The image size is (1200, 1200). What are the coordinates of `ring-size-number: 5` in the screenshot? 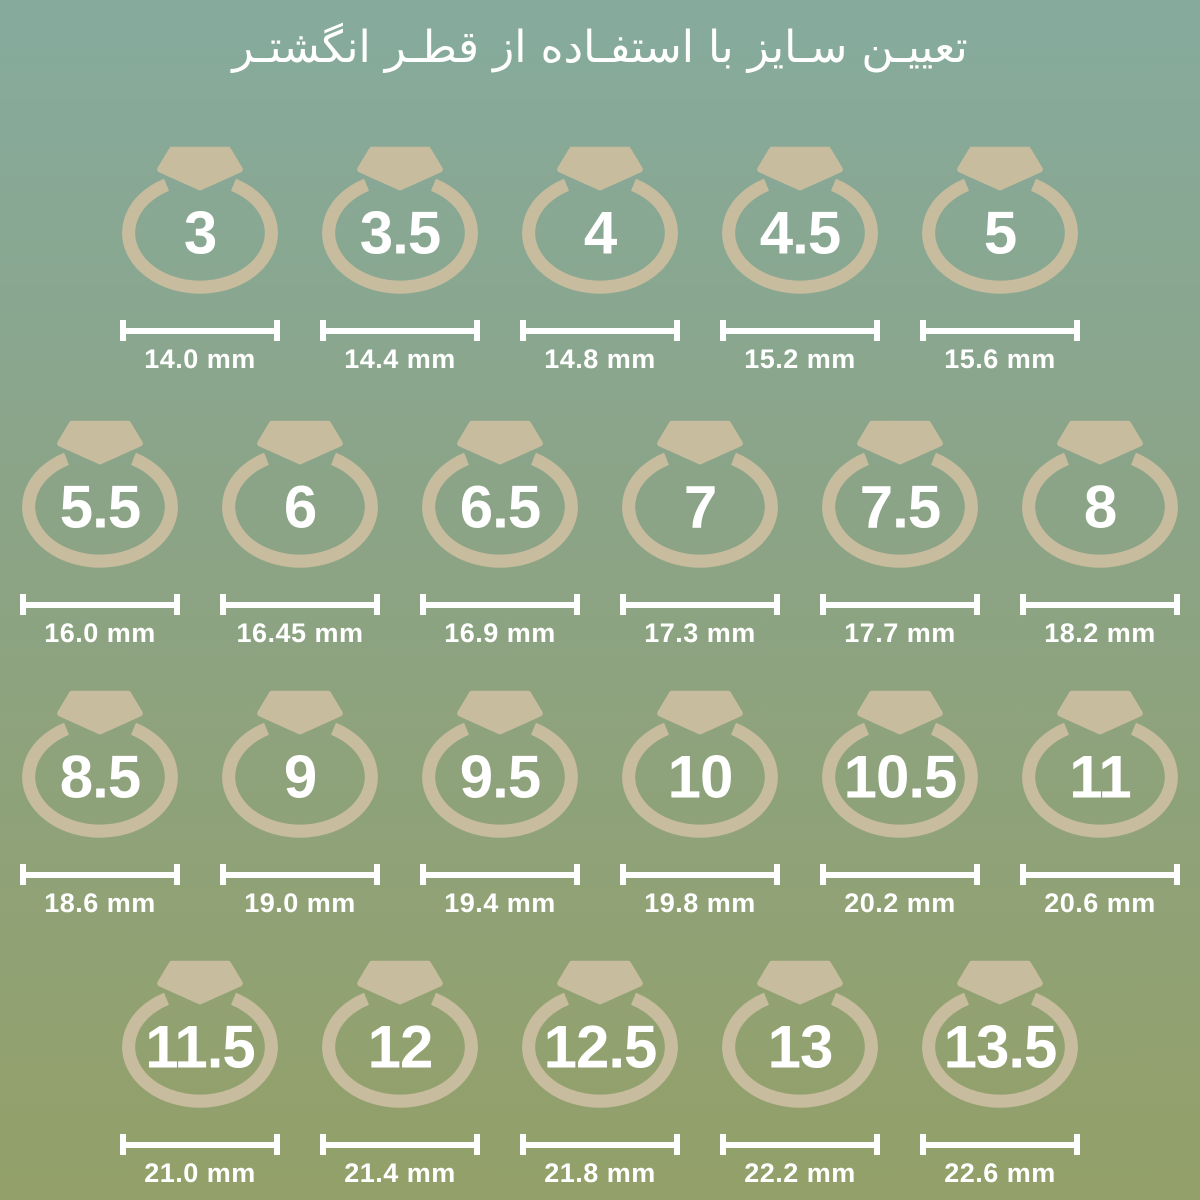 It's located at (1000, 233).